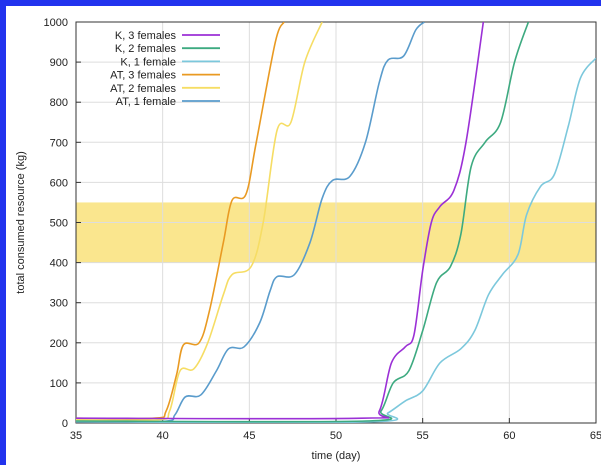  I want to click on y-tick-label: 0, so click(65, 424).